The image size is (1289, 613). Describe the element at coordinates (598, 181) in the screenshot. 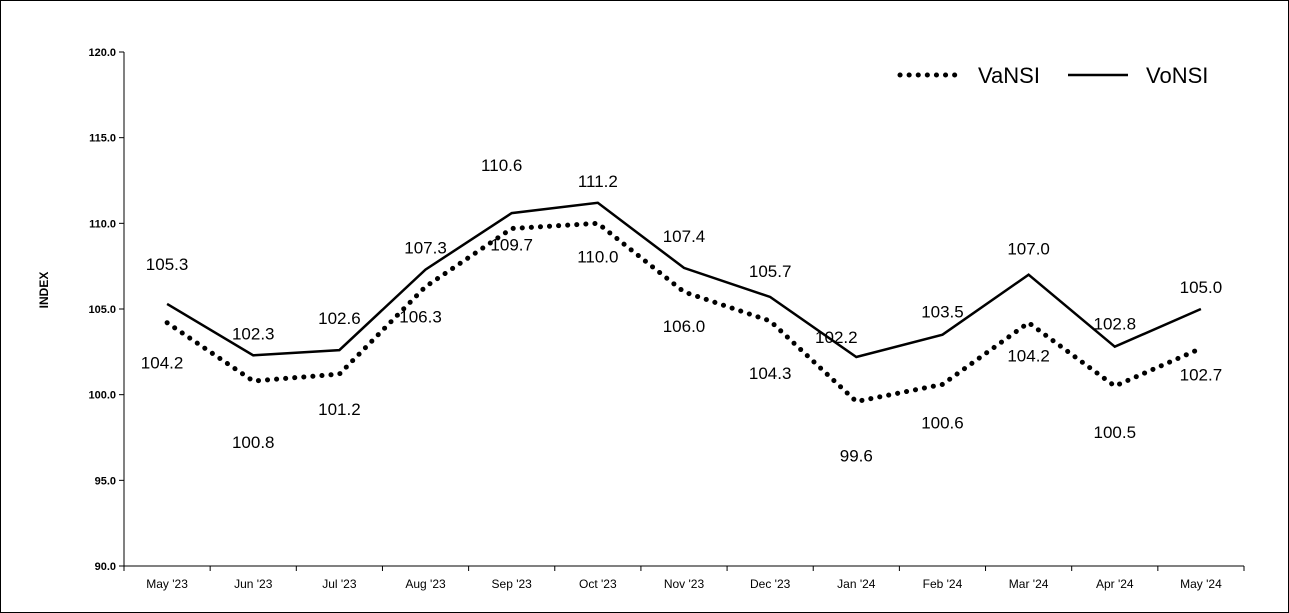

I see `data-label-vonsi: 111.2` at that location.